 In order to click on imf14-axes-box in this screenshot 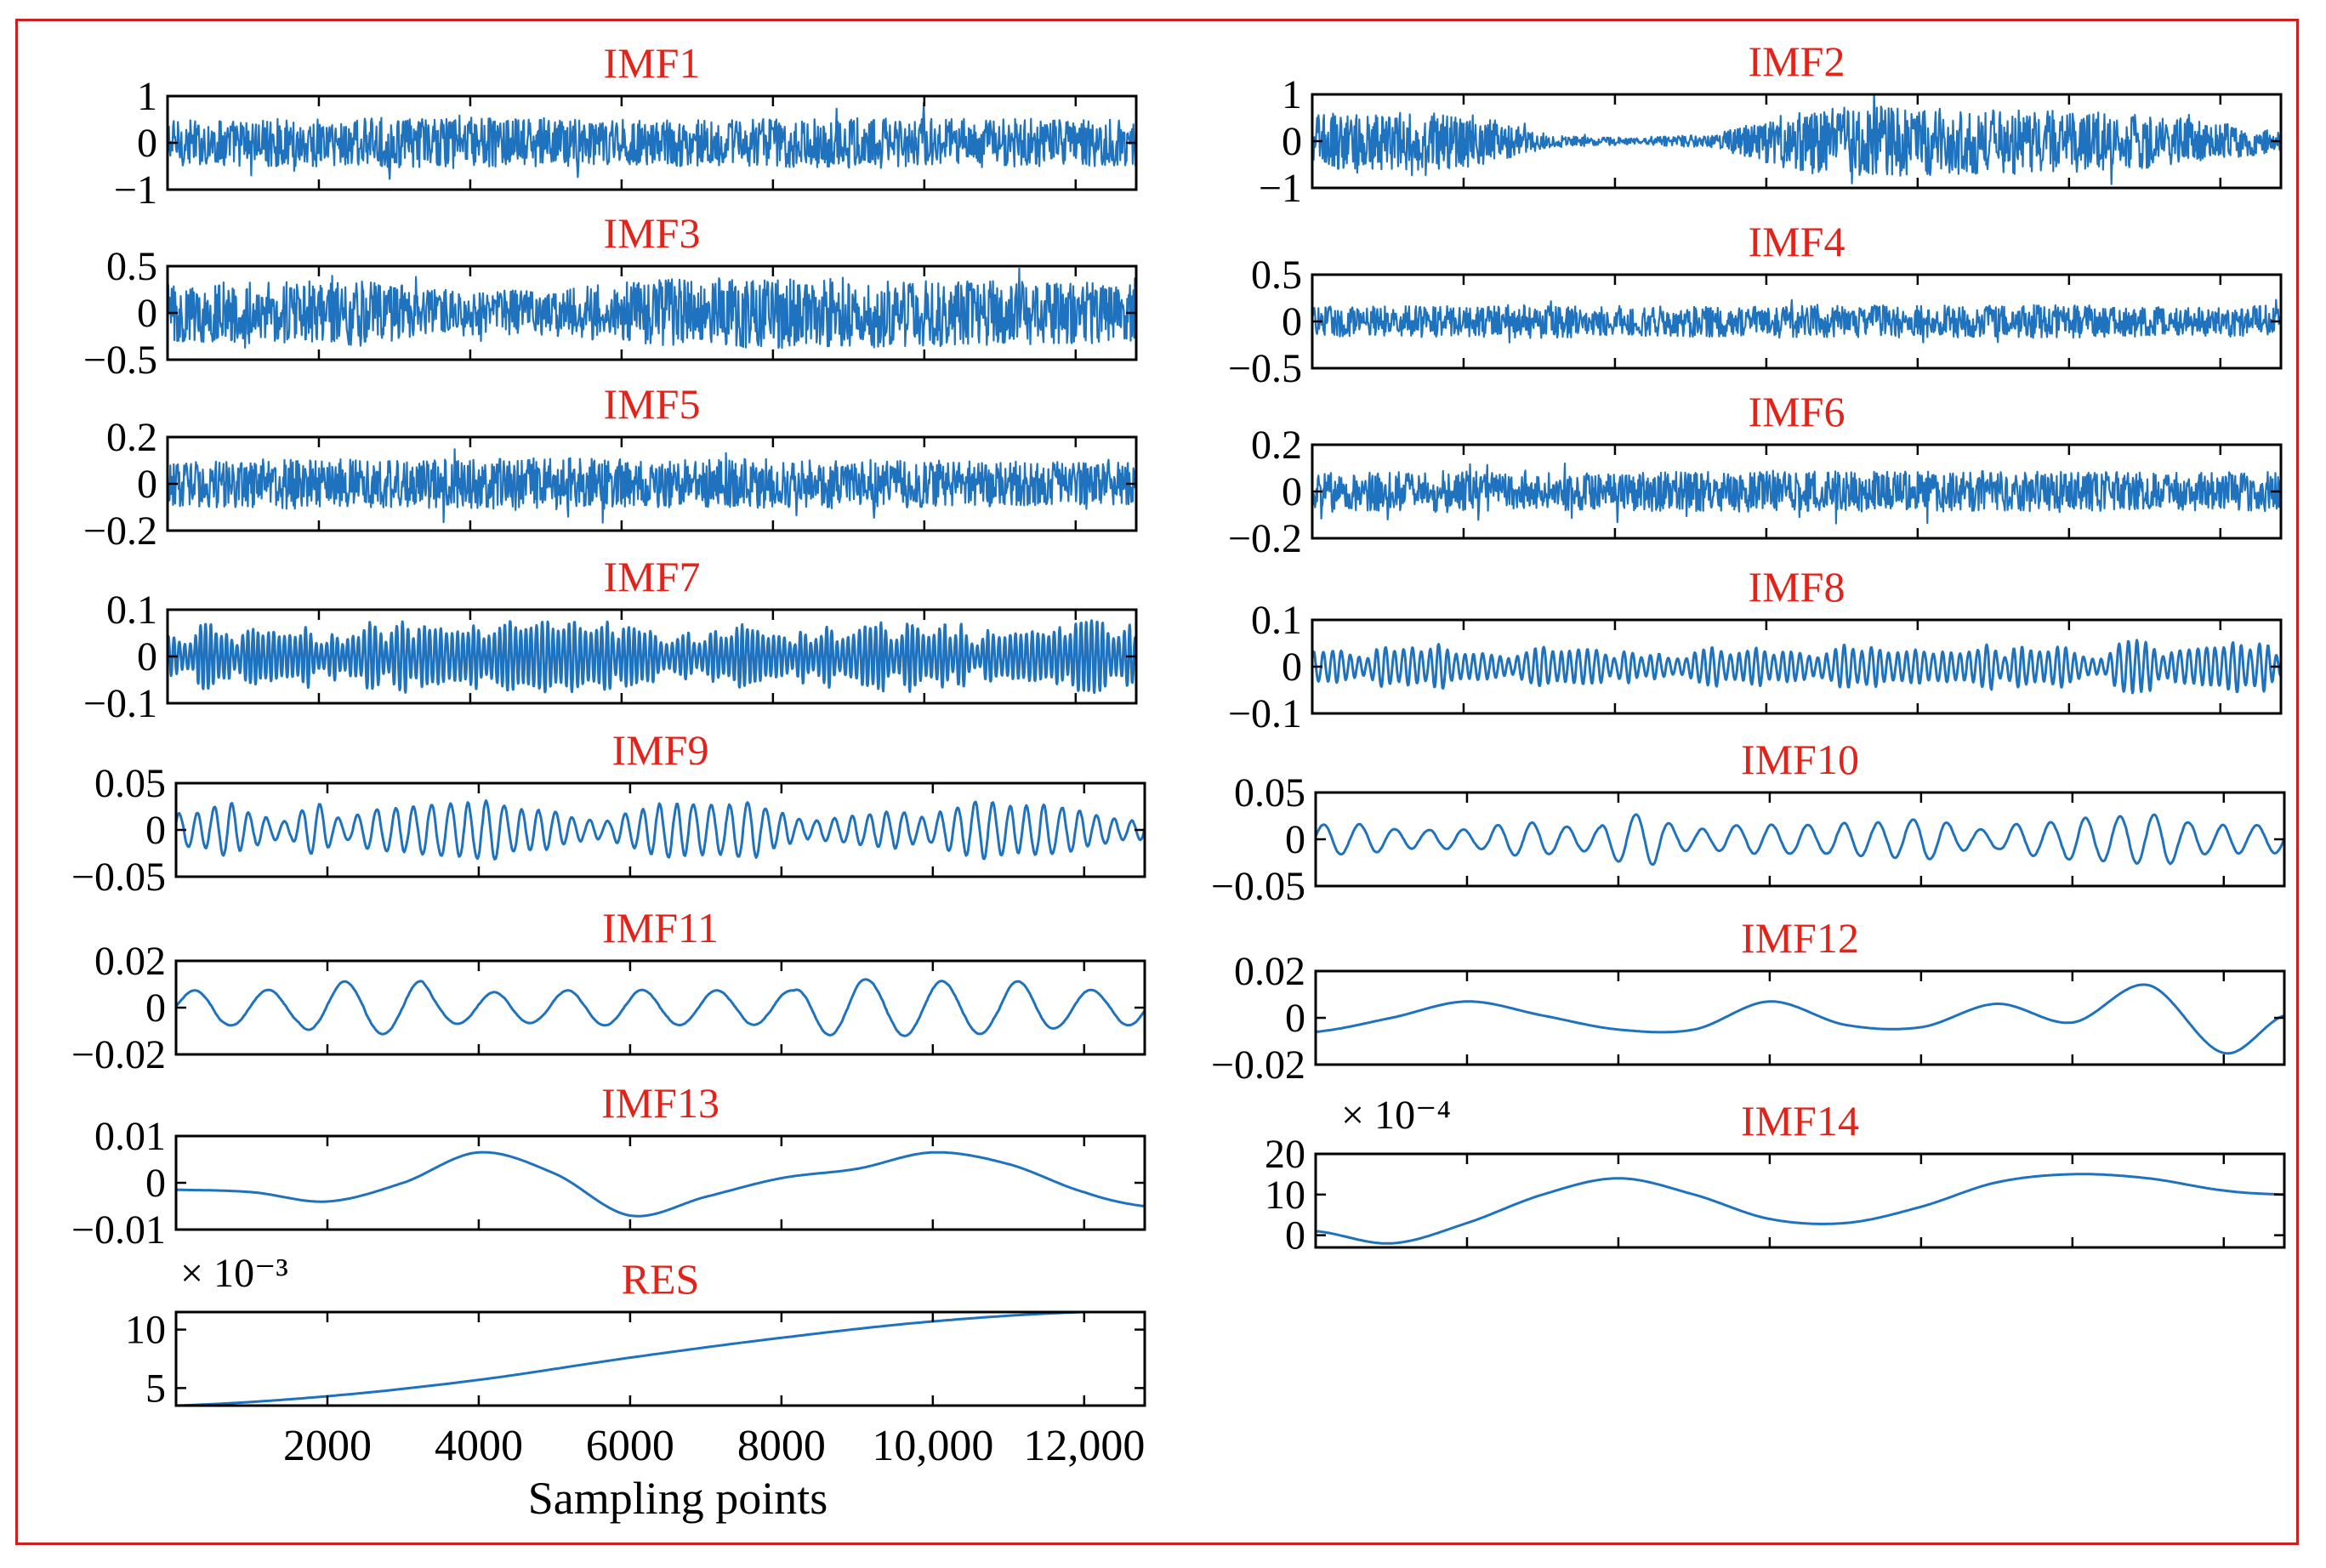, I will do `click(1800, 1200)`.